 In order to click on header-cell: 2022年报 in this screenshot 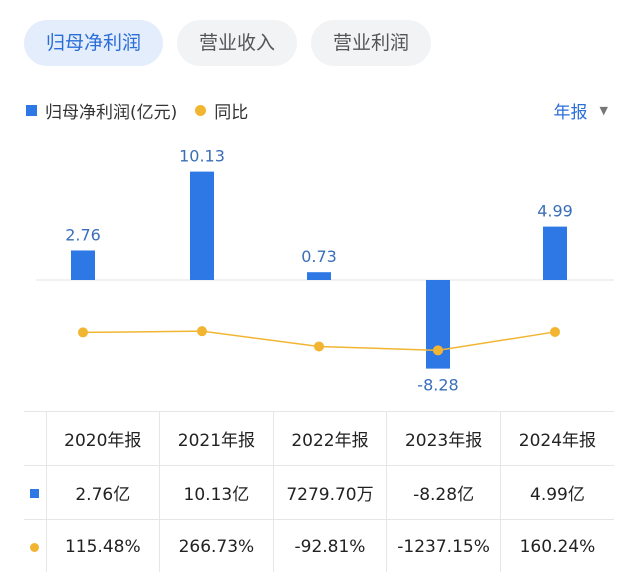, I will do `click(330, 438)`.